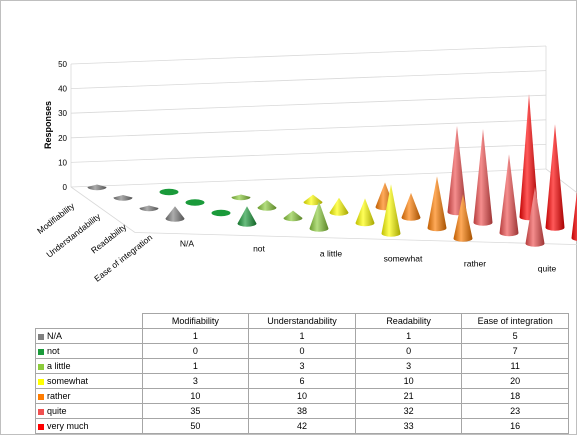 The height and width of the screenshot is (435, 577). I want to click on table-cell: 20, so click(515, 381).